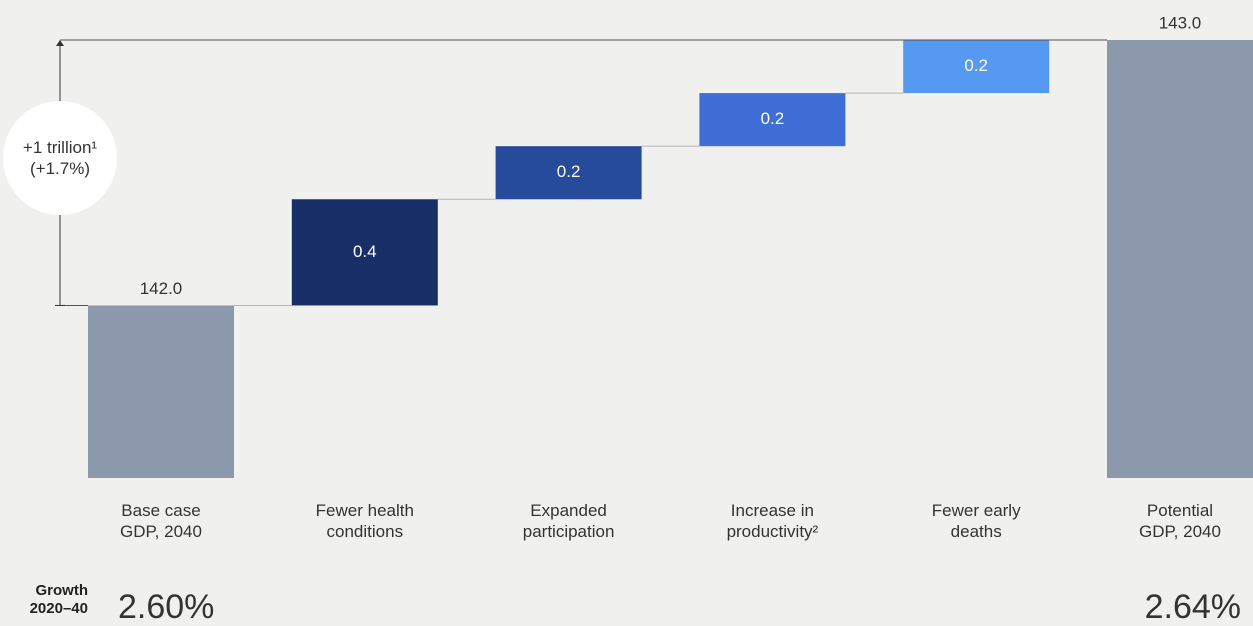  Describe the element at coordinates (161, 521) in the screenshot. I see `x-tick-label: Base case GDP, 2040` at that location.